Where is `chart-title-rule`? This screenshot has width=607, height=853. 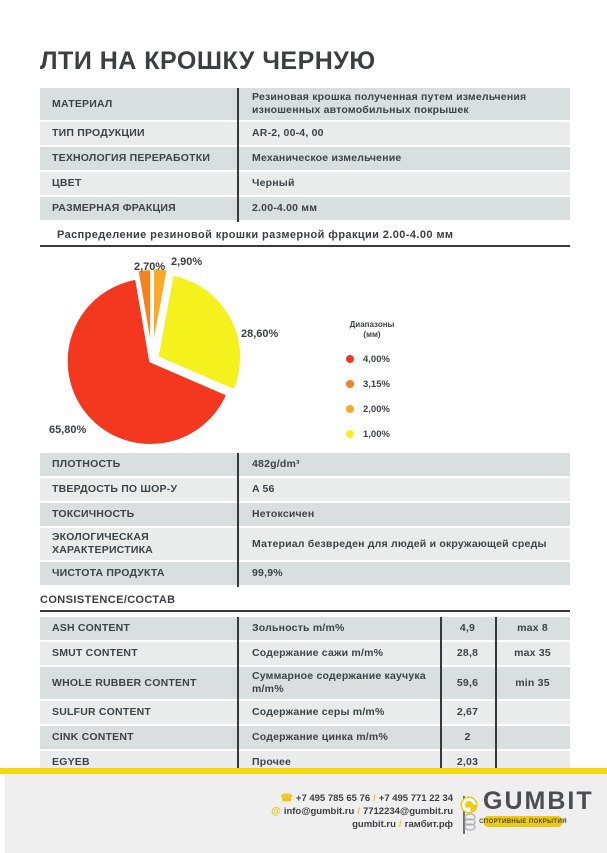 chart-title-rule is located at coordinates (305, 246).